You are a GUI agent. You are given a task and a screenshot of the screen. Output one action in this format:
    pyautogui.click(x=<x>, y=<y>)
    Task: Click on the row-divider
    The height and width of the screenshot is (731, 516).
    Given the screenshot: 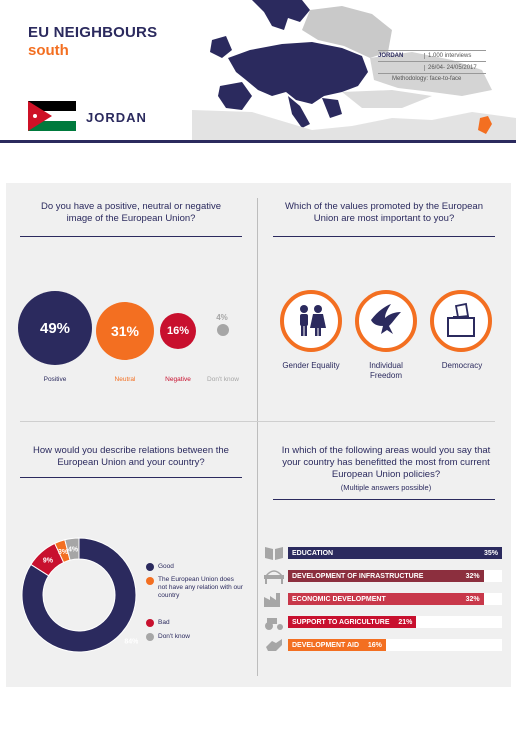 What is the action you would take?
    pyautogui.click(x=257, y=421)
    